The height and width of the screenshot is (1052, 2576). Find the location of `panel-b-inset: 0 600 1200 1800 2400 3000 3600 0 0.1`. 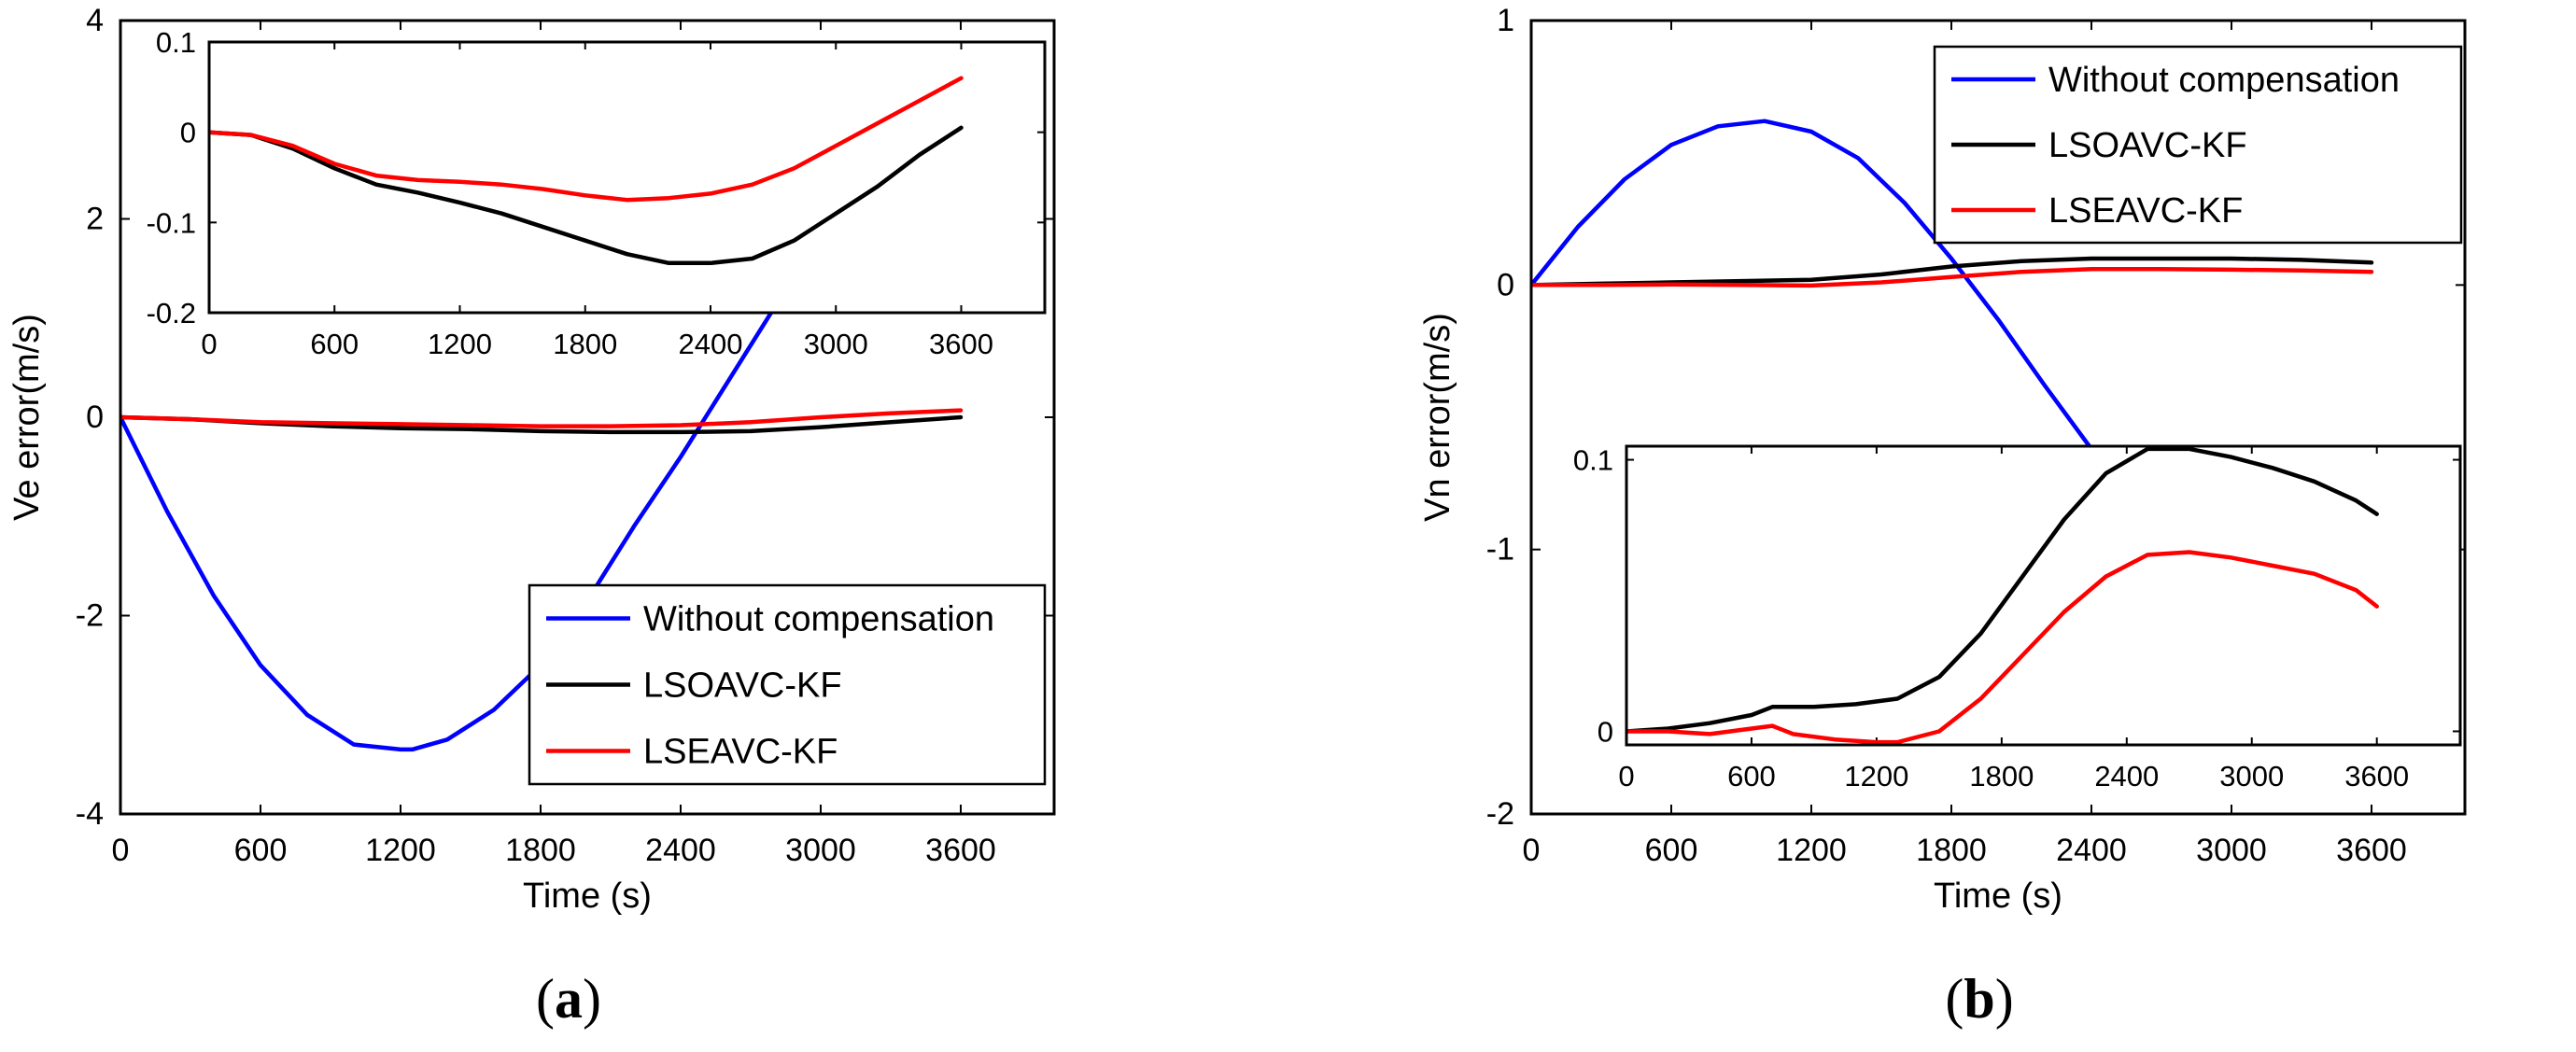

panel-b-inset: 0 600 1200 1800 2400 3000 3600 0 0.1 is located at coordinates (2017, 618).